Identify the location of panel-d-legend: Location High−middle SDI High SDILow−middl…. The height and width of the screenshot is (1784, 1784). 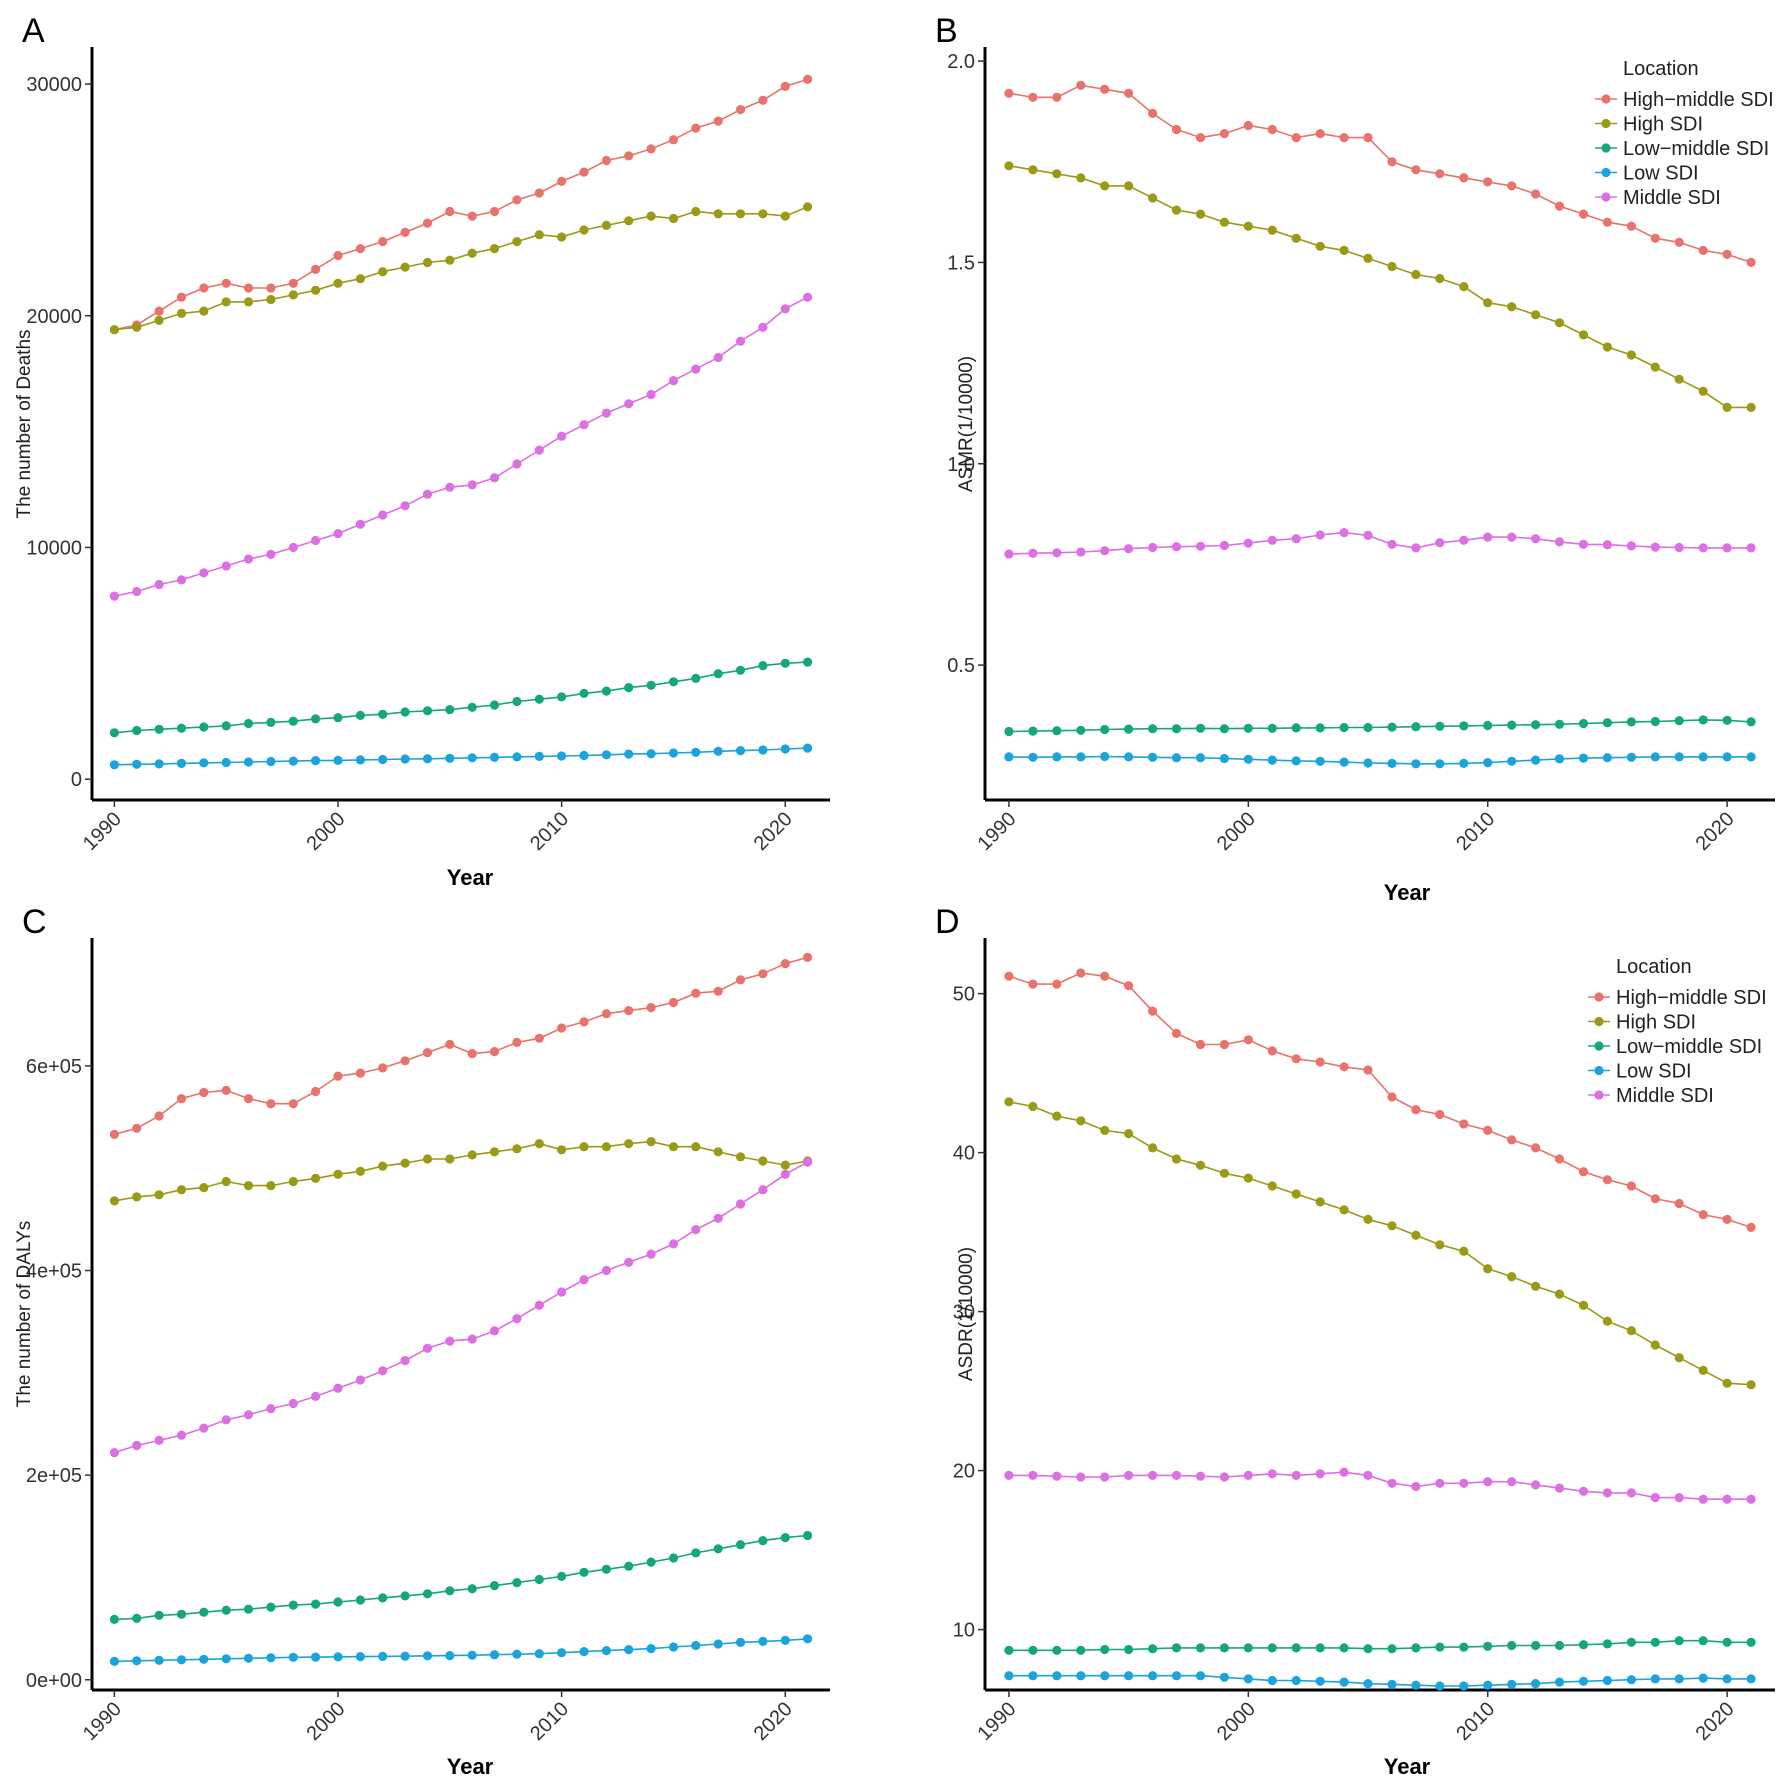
(1677, 1031).